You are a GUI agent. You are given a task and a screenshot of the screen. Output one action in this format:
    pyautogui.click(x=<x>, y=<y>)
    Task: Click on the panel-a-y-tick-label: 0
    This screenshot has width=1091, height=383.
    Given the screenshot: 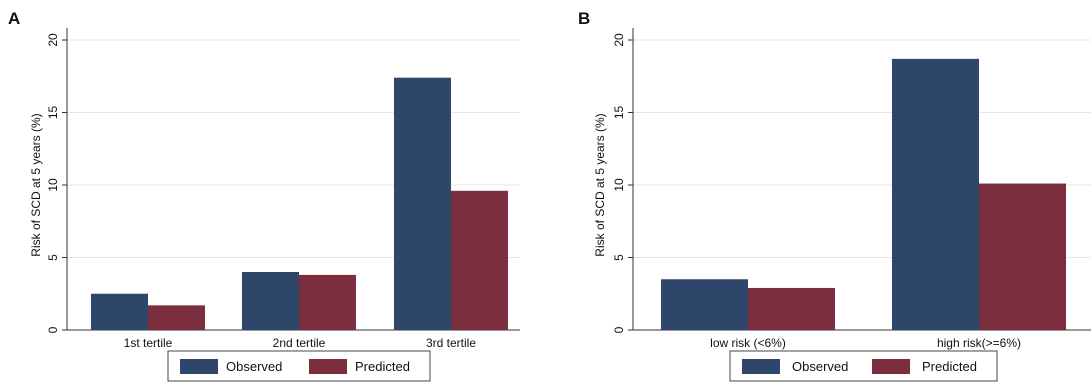 What is the action you would take?
    pyautogui.click(x=53, y=329)
    